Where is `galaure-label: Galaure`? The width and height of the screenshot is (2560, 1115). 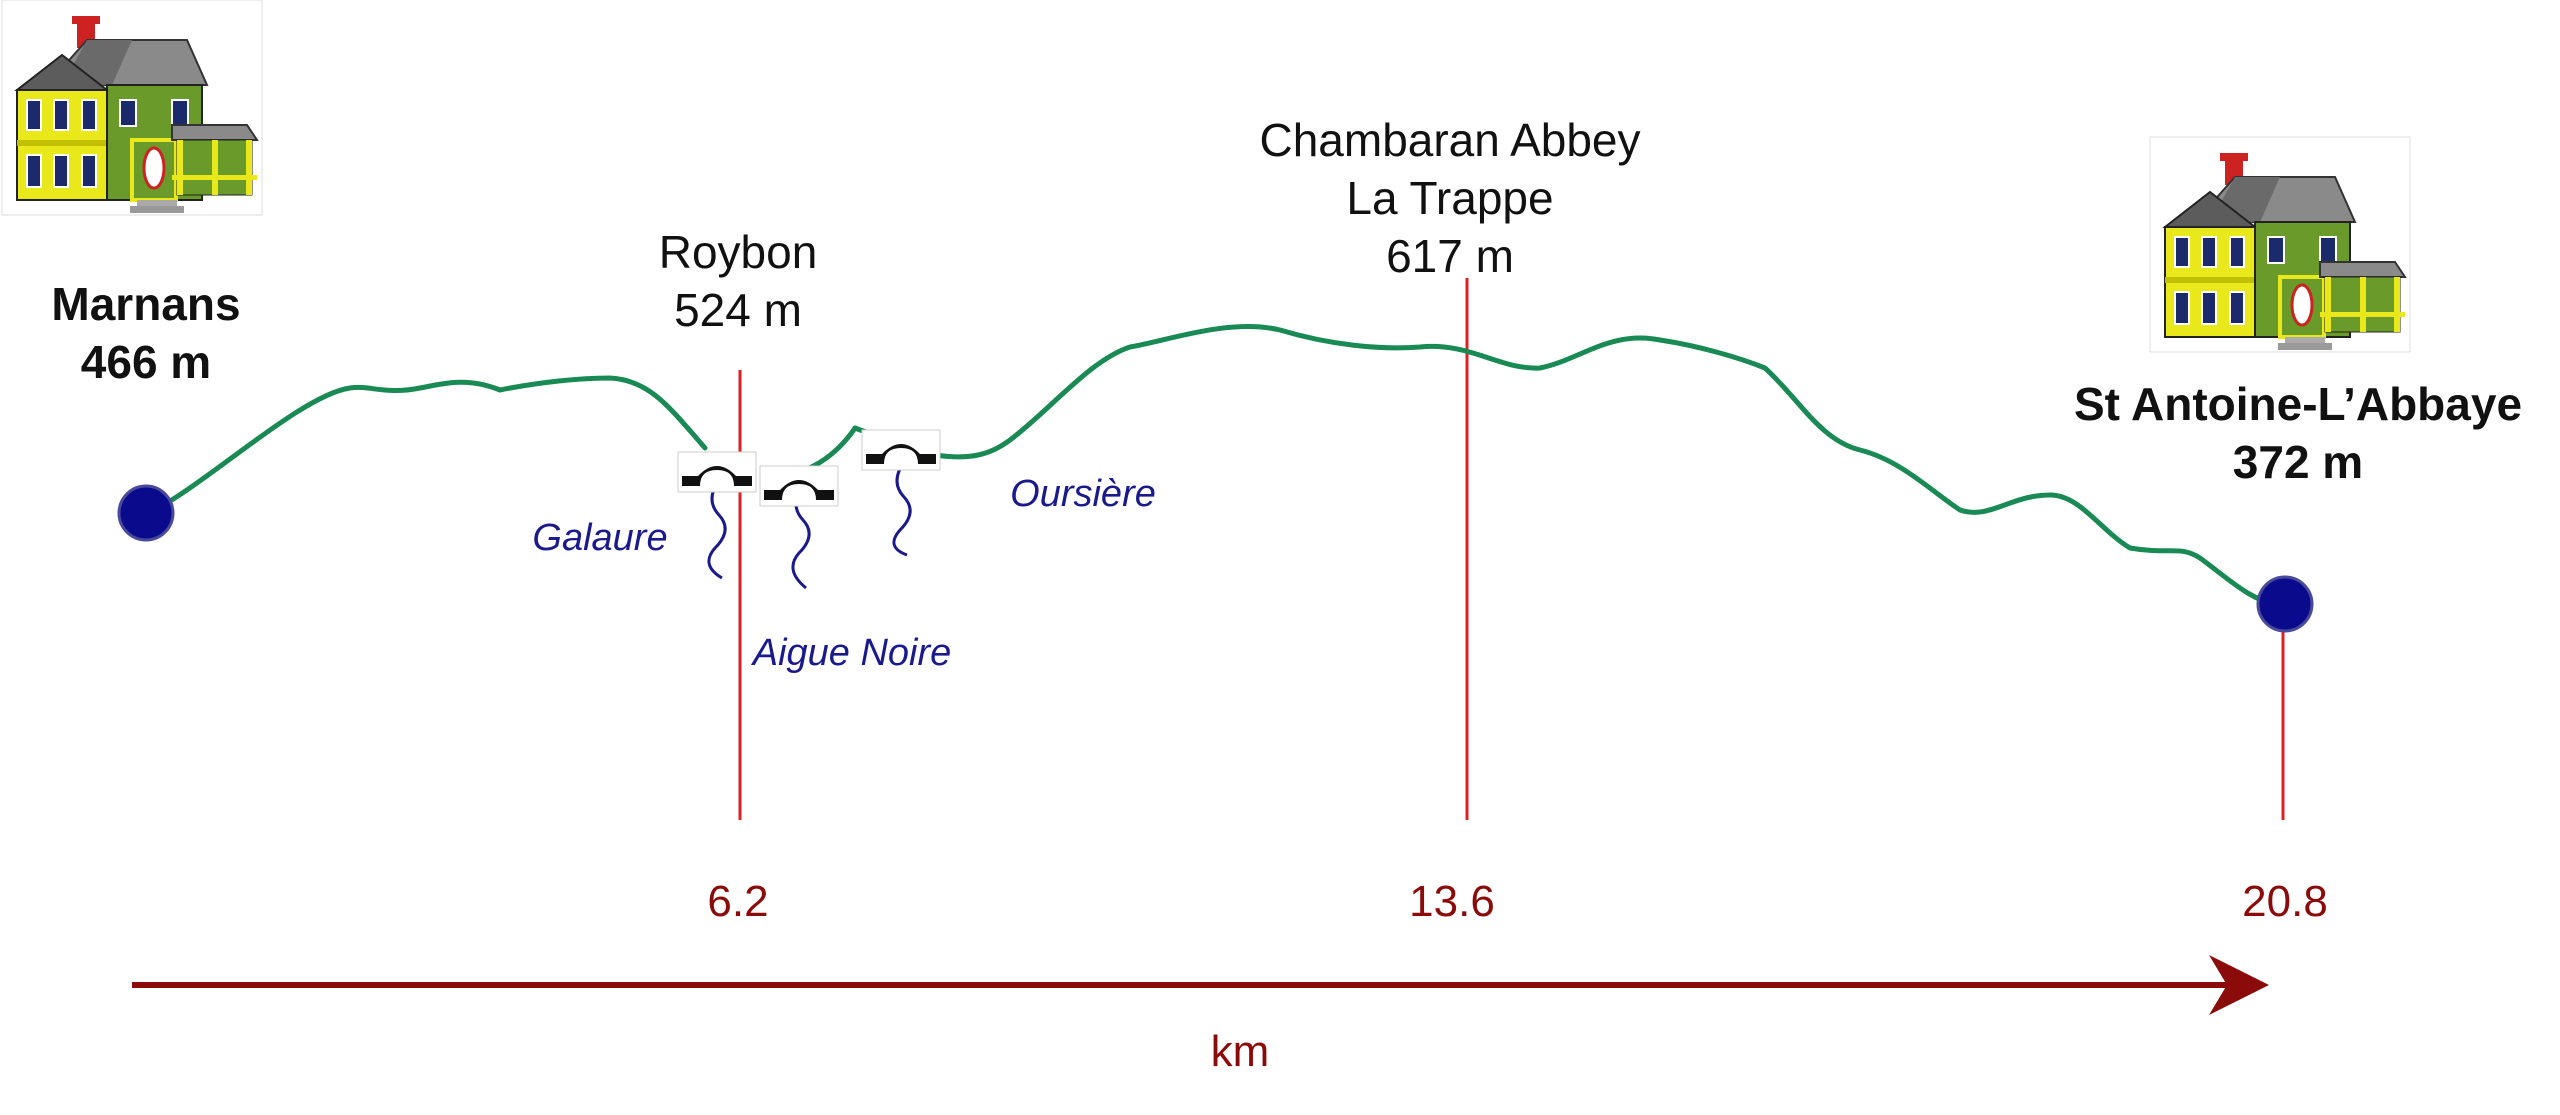
galaure-label: Galaure is located at coordinates (599, 538).